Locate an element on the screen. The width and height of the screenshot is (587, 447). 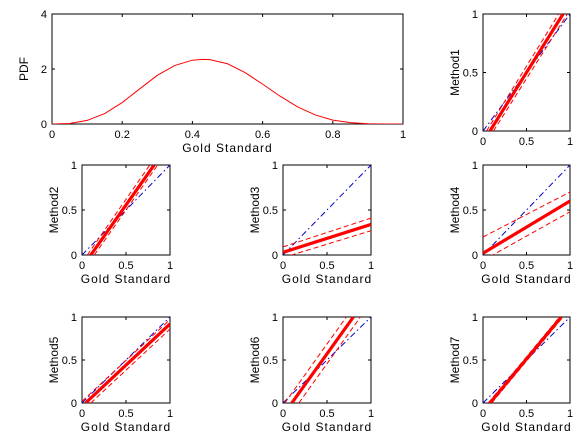
method5-x-axis-label: Gold Standard is located at coordinates (126, 427).